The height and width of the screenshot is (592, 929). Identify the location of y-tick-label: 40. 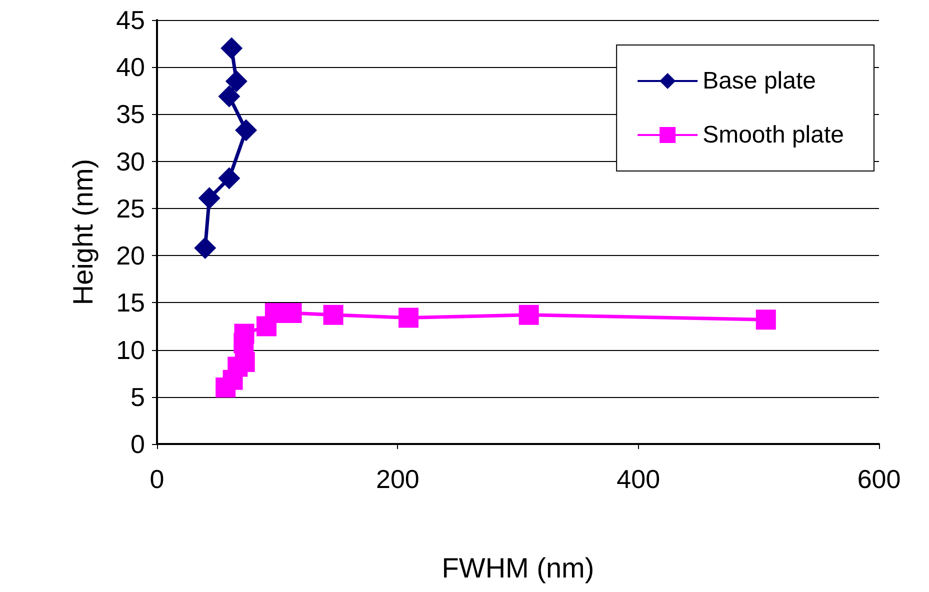
(130, 67).